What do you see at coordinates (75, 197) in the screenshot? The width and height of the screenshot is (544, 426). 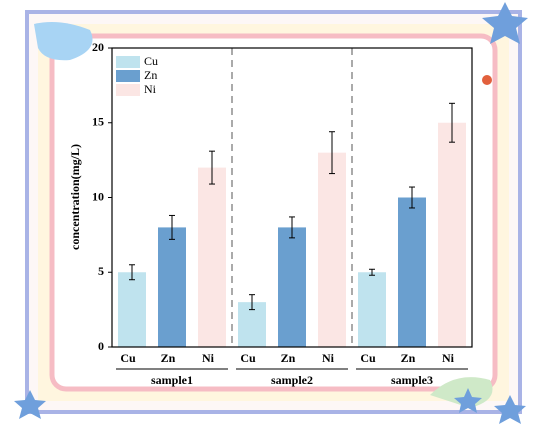 I see `y-axis-label: concentration(mg/L)` at bounding box center [75, 197].